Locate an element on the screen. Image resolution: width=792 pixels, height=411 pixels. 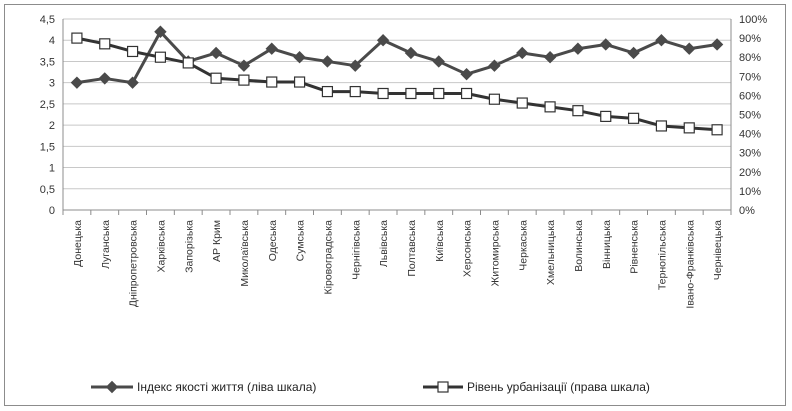
left-axis-tick-label: 2,5 is located at coordinates (47, 105).